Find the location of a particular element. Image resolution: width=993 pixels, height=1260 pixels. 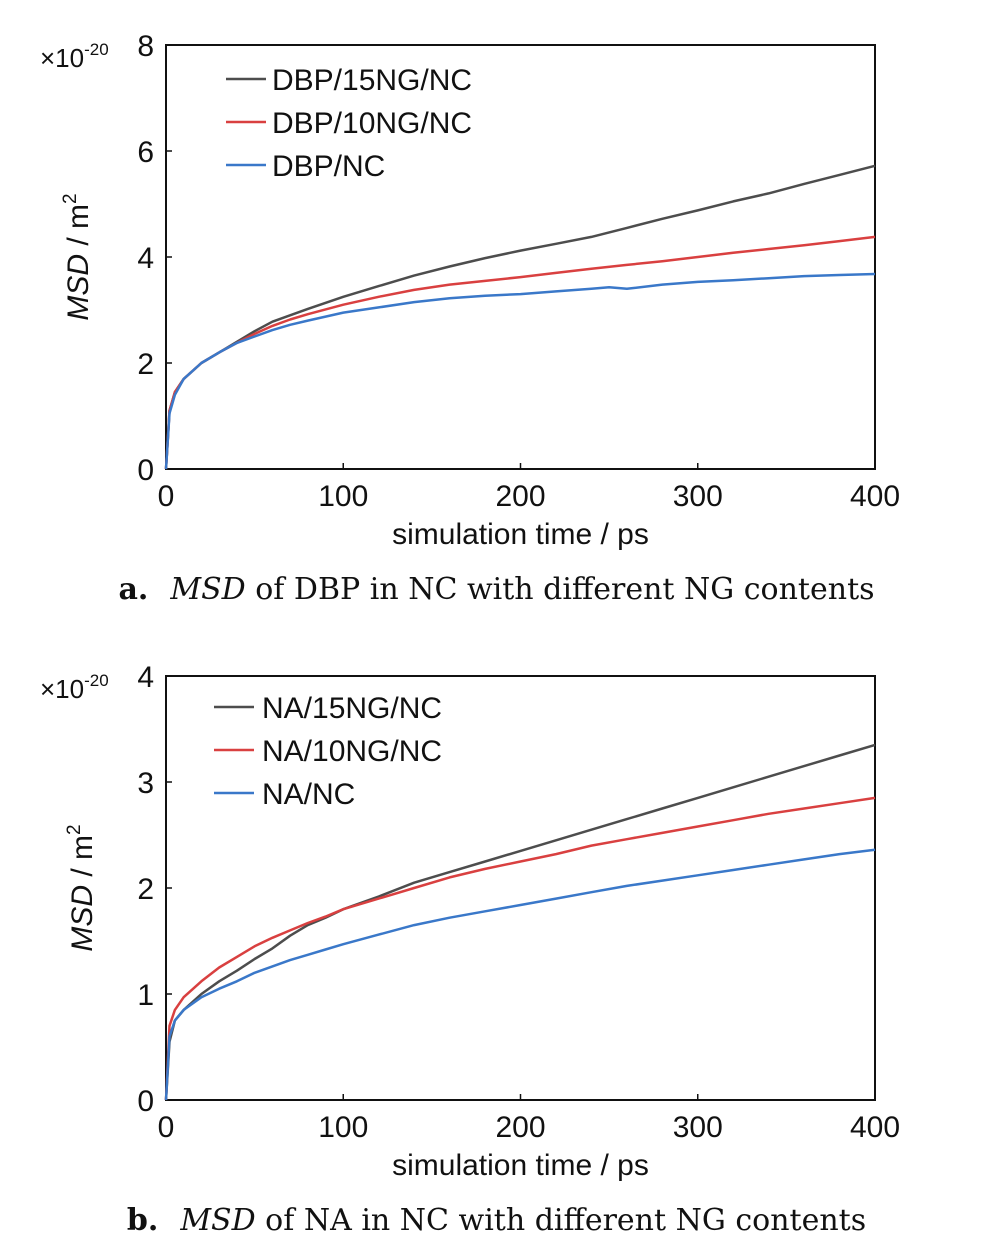

caption-b-letter: b. is located at coordinates (142, 1220).